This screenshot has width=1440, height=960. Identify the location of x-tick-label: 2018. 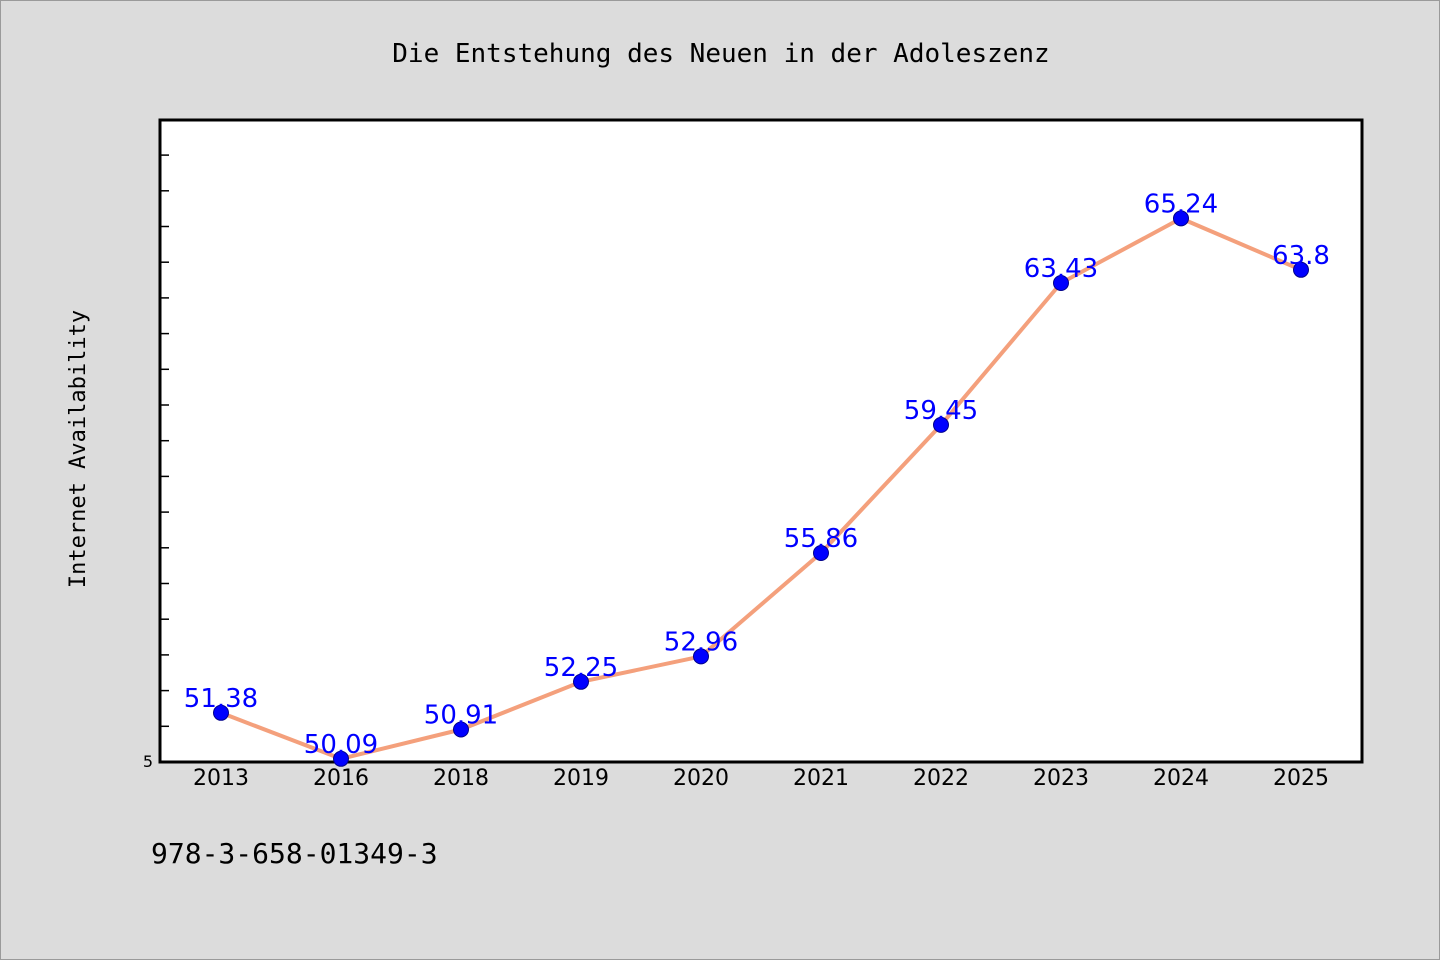
(461, 778).